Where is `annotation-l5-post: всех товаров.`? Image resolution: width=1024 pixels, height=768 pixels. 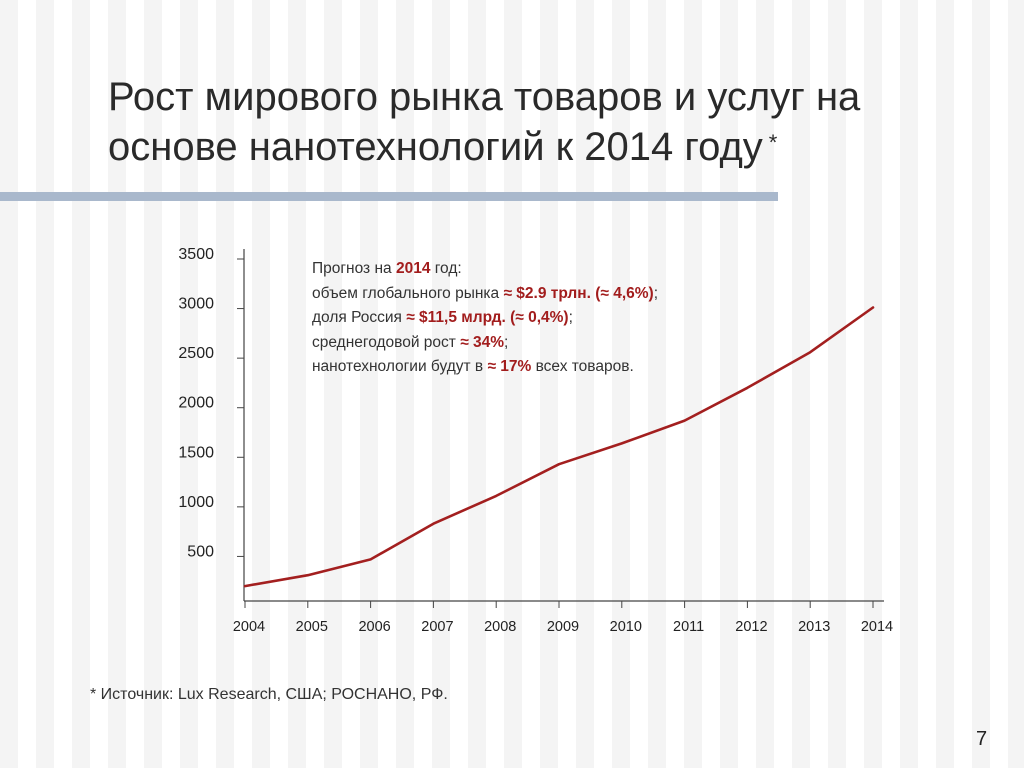
annotation-l5-post: всех товаров. is located at coordinates (582, 366).